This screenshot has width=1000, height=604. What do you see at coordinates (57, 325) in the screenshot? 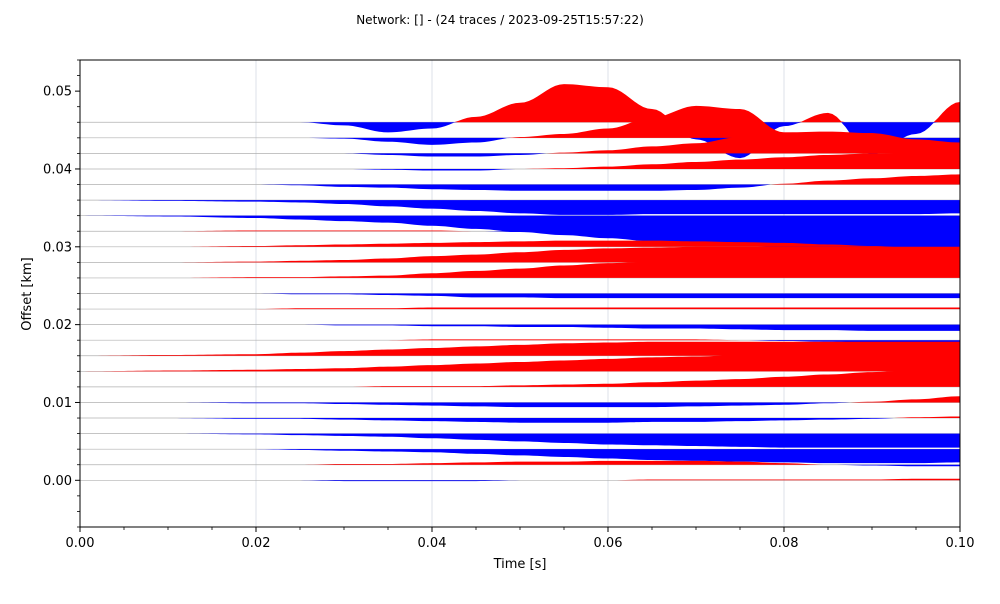
I see `y-tick-label: 0.02` at bounding box center [57, 325].